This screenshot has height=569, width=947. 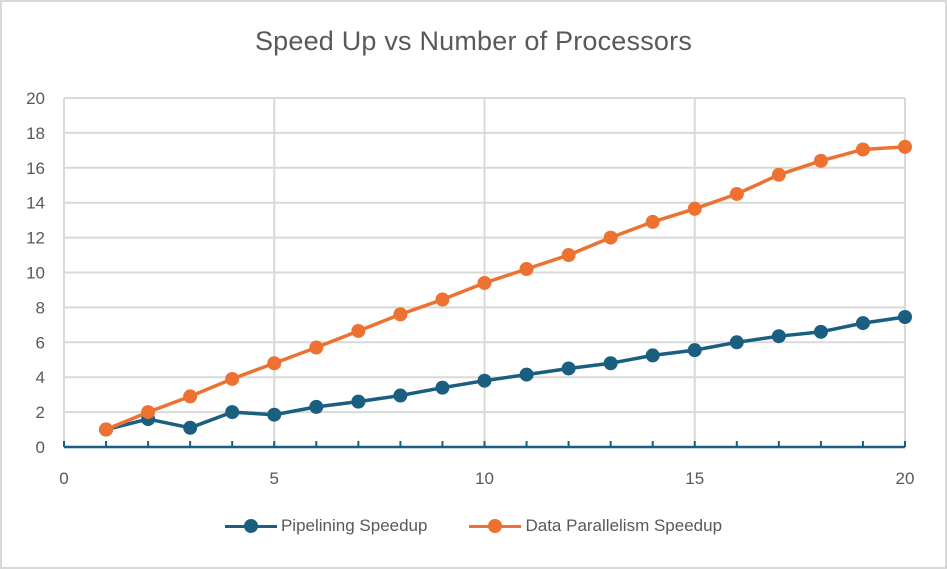 What do you see at coordinates (905, 478) in the screenshot?
I see `x-tick-label: 20` at bounding box center [905, 478].